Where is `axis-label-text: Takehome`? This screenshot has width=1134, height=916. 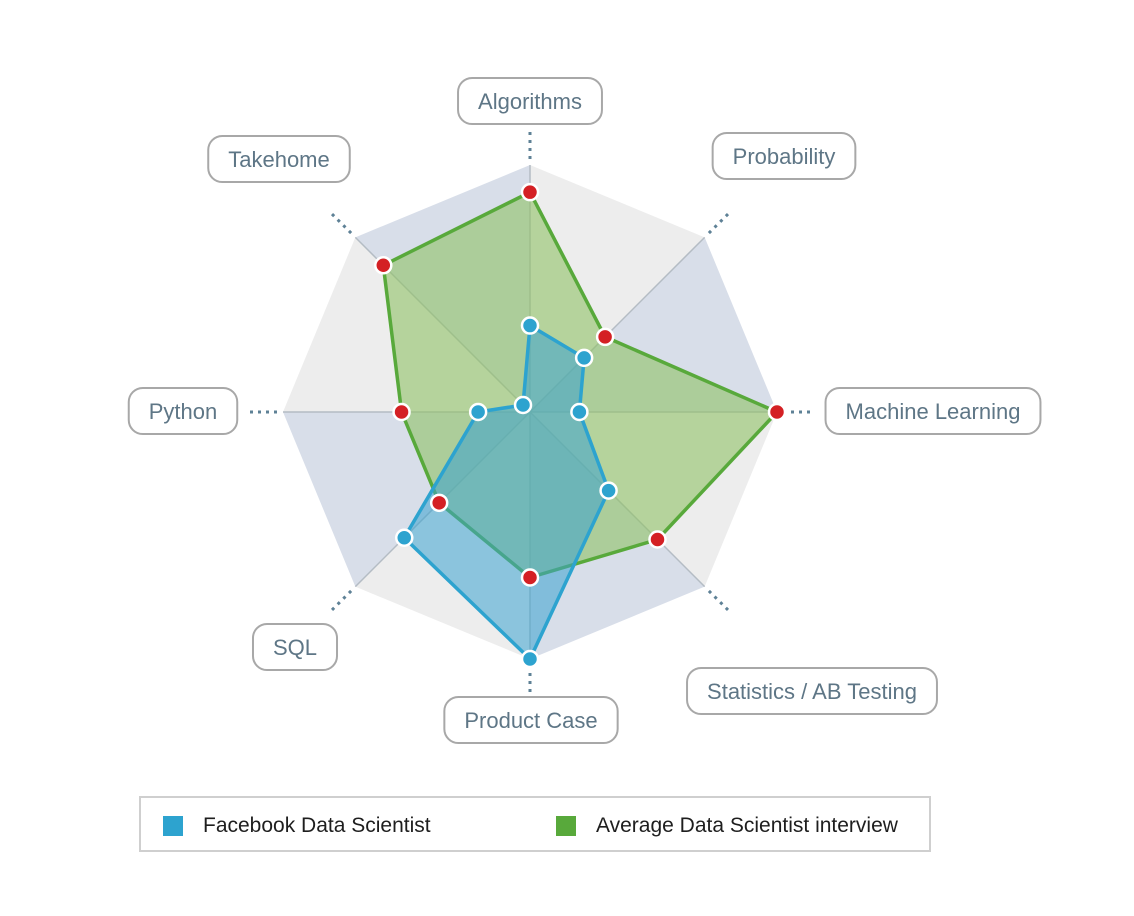 axis-label-text: Takehome is located at coordinates (279, 159).